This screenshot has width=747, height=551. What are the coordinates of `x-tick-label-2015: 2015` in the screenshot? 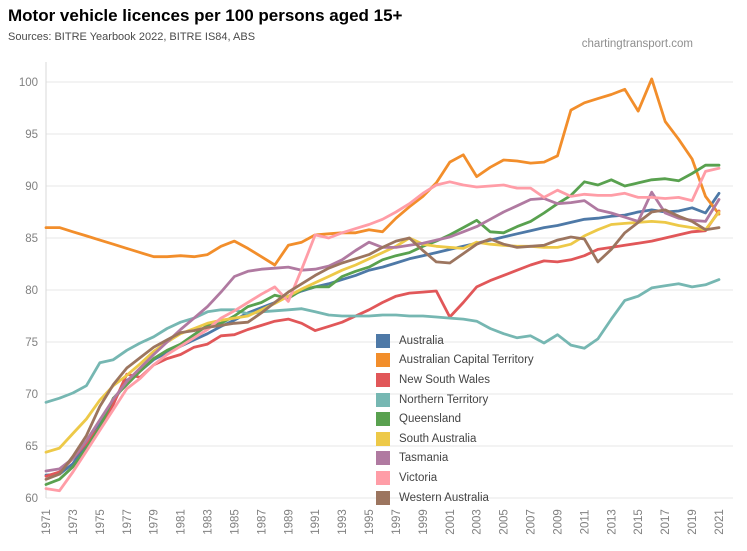 It's located at (639, 522).